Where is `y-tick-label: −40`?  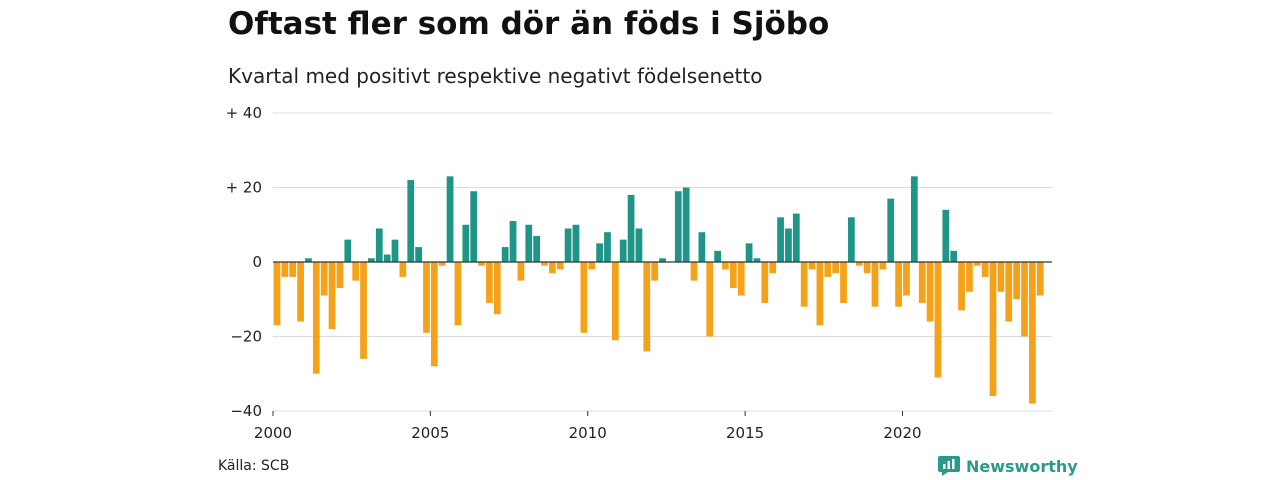 y-tick-label: −40 is located at coordinates (246, 411).